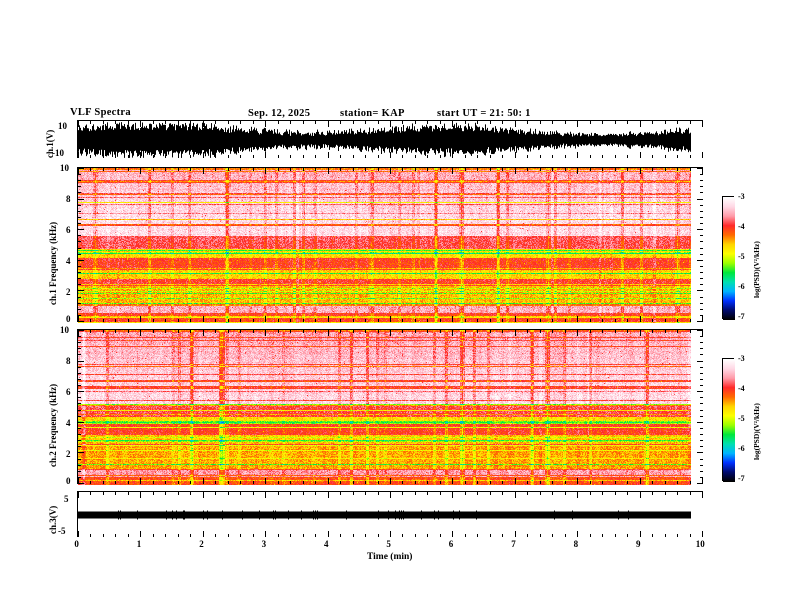  Describe the element at coordinates (451, 544) in the screenshot. I see `x-axis-tick-6: 6` at that location.